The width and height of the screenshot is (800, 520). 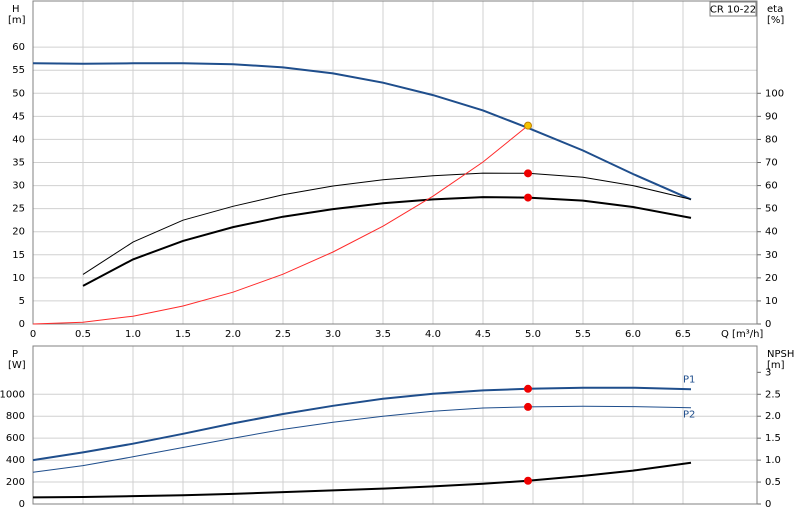 What do you see at coordinates (33, 334) in the screenshot?
I see `x-tick-label: 0` at bounding box center [33, 334].